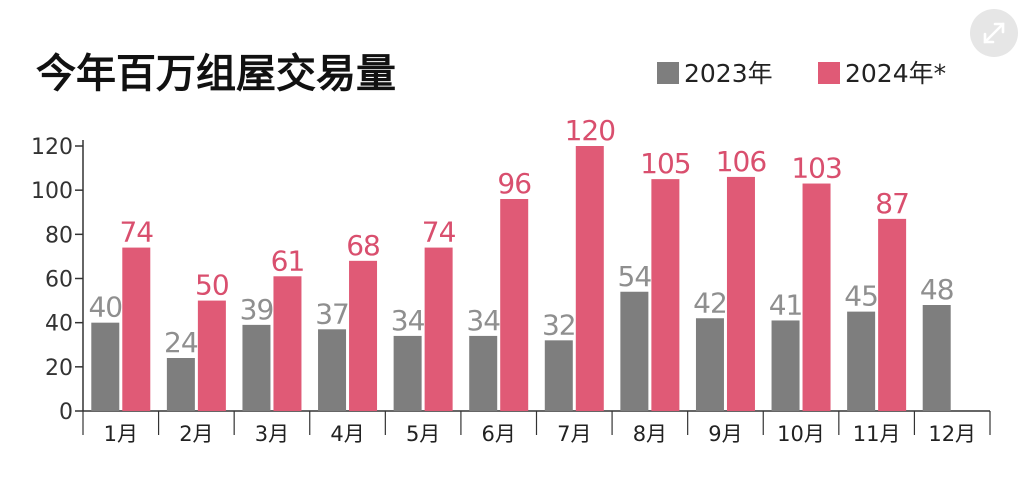 The image size is (1027, 481). I want to click on y-tick-label: 80, so click(59, 235).